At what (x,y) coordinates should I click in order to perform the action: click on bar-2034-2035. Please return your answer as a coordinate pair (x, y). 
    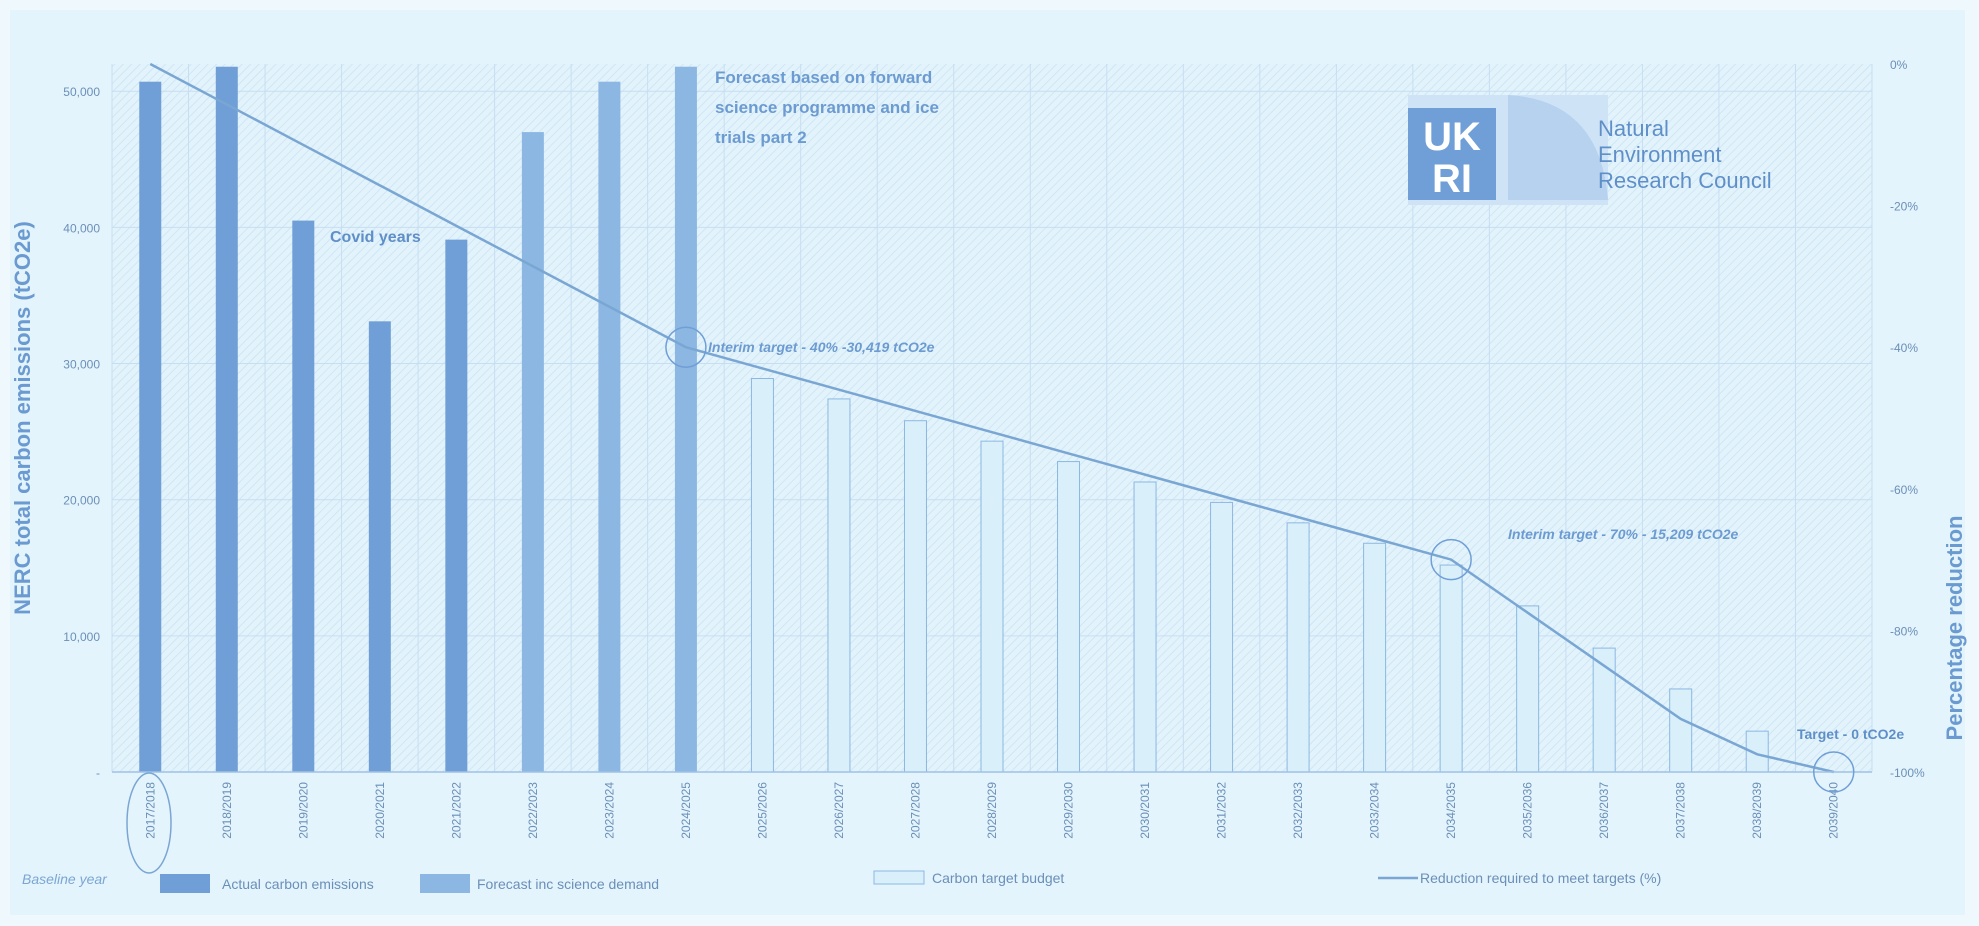
    Looking at the image, I should click on (1451, 668).